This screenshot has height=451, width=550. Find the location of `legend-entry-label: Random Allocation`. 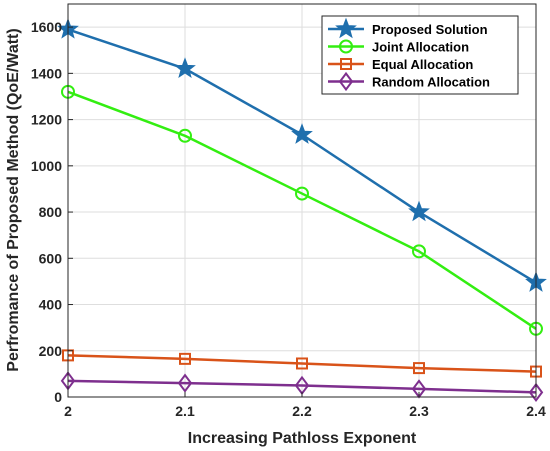

legend-entry-label: Random Allocation is located at coordinates (431, 82).